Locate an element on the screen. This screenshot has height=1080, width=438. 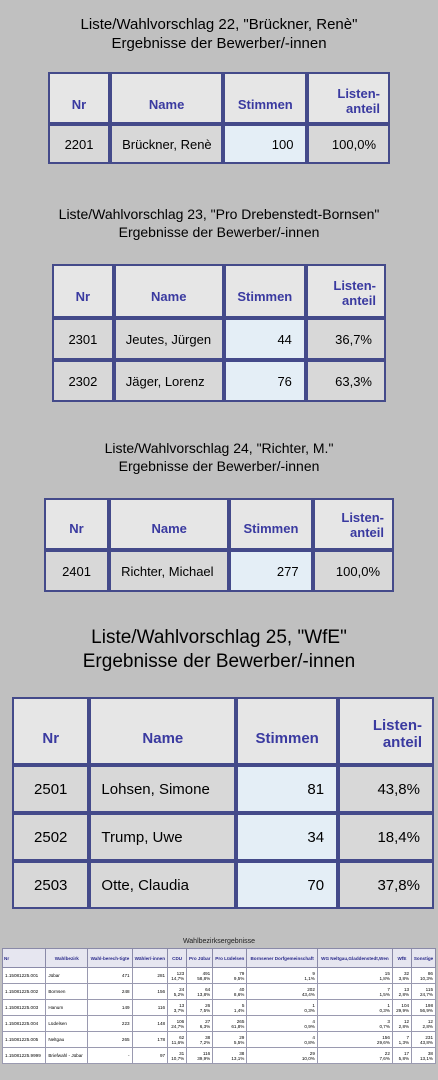
district-col-header: Nr is located at coordinates (24, 958).